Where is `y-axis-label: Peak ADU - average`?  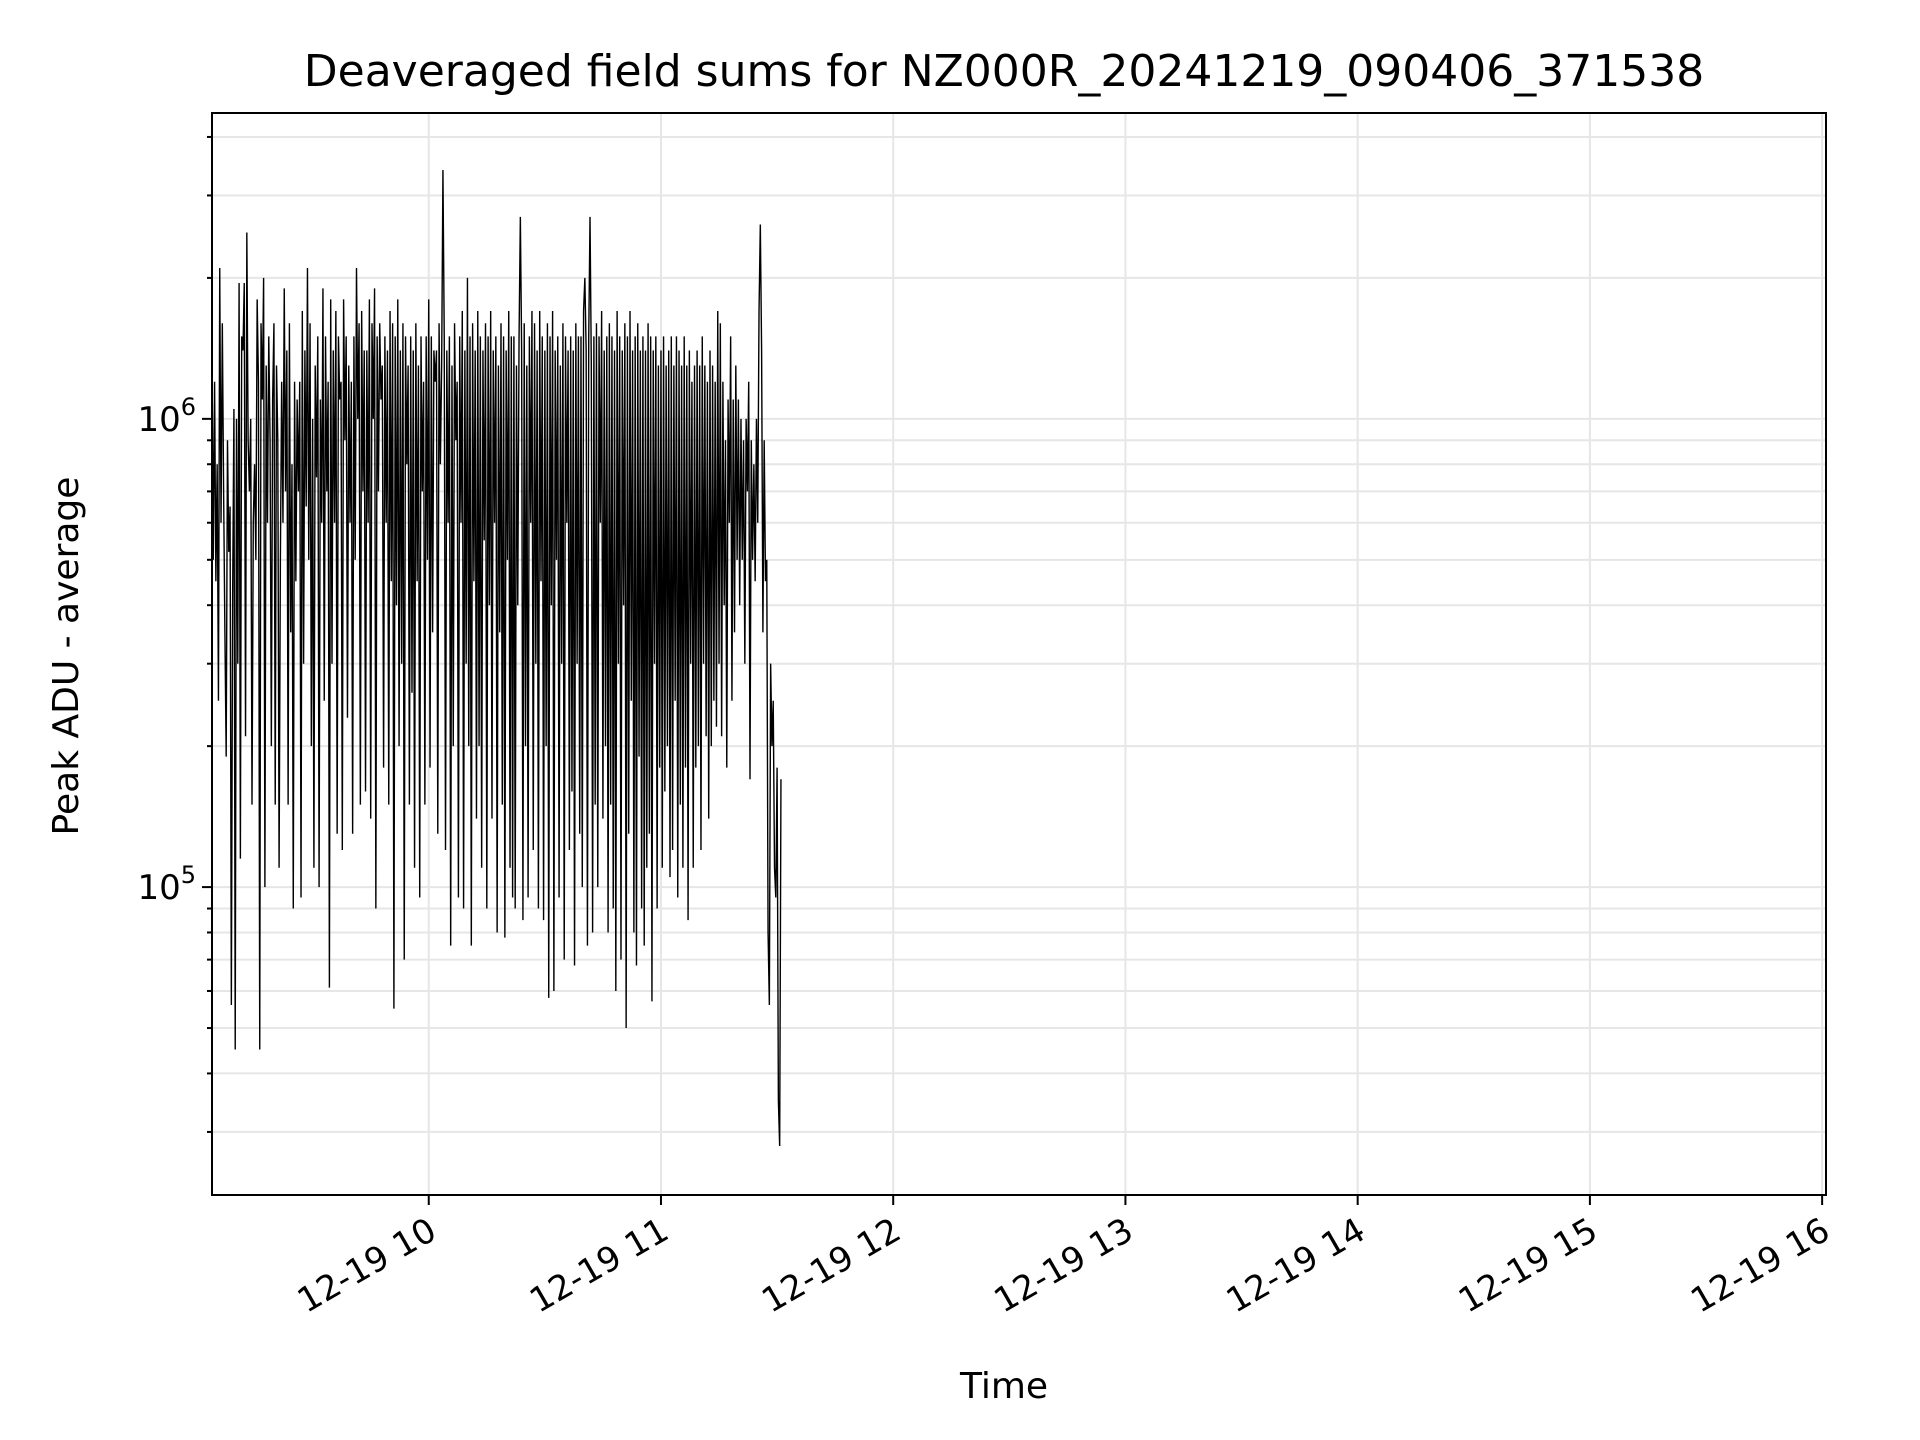
y-axis-label: Peak ADU - average is located at coordinates (66, 656).